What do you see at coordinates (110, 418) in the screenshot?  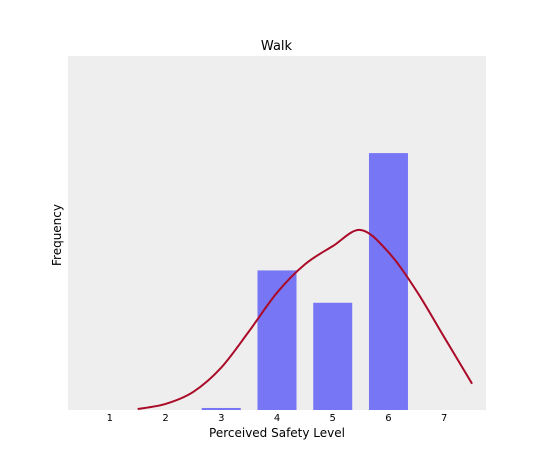 I see `x-tick-label-1: 1` at bounding box center [110, 418].